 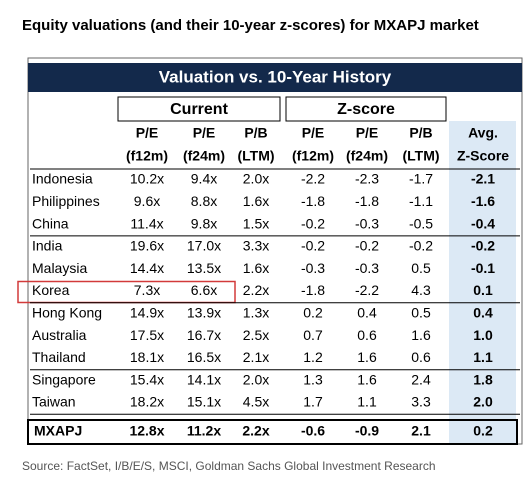 I want to click on cell: 2.1x, so click(x=256, y=357).